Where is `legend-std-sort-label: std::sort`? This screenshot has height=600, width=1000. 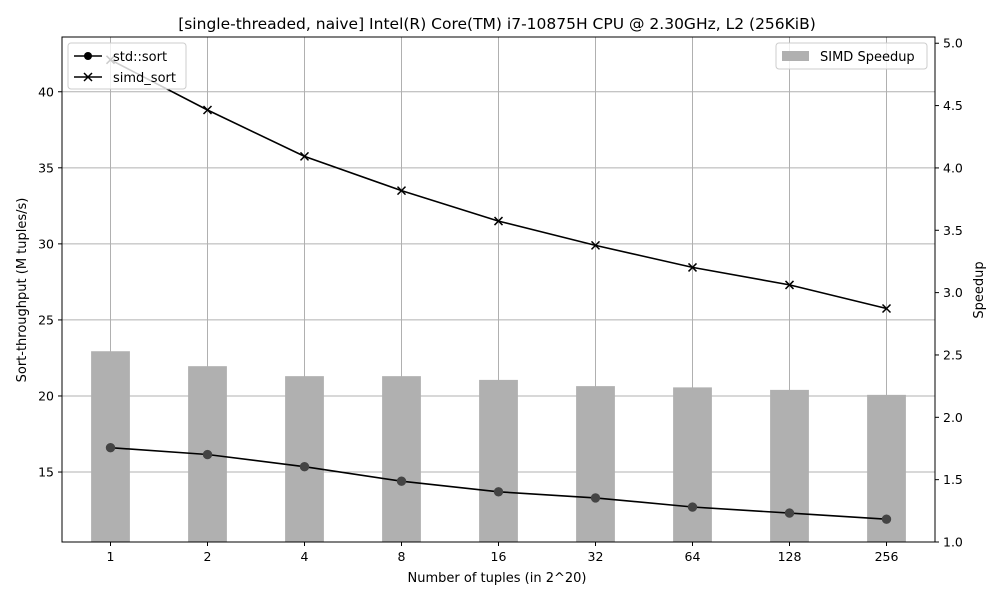
legend-std-sort-label: std::sort is located at coordinates (140, 57).